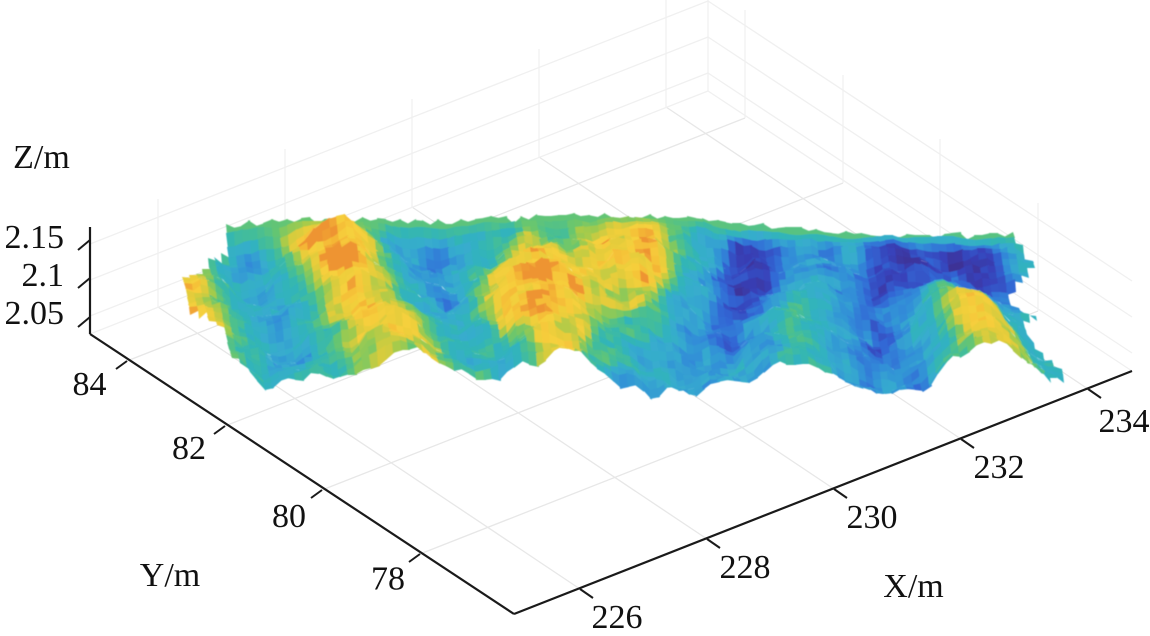 The height and width of the screenshot is (636, 1150). What do you see at coordinates (35, 237) in the screenshot?
I see `svg-text: 2.15` at bounding box center [35, 237].